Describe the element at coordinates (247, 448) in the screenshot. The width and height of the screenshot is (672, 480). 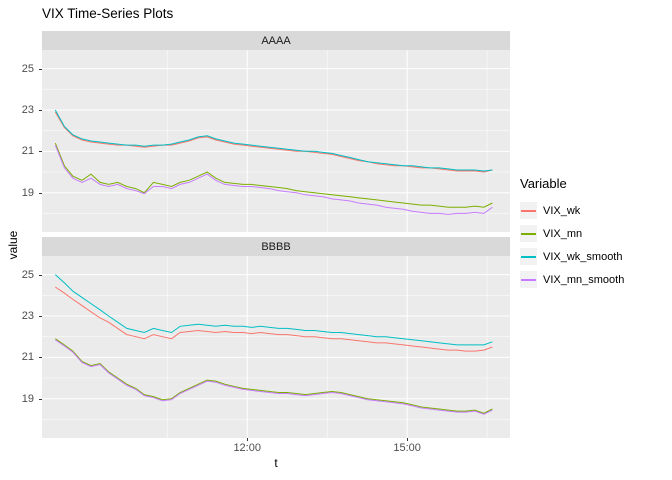
I see `x-tick-label: 12:00` at that location.